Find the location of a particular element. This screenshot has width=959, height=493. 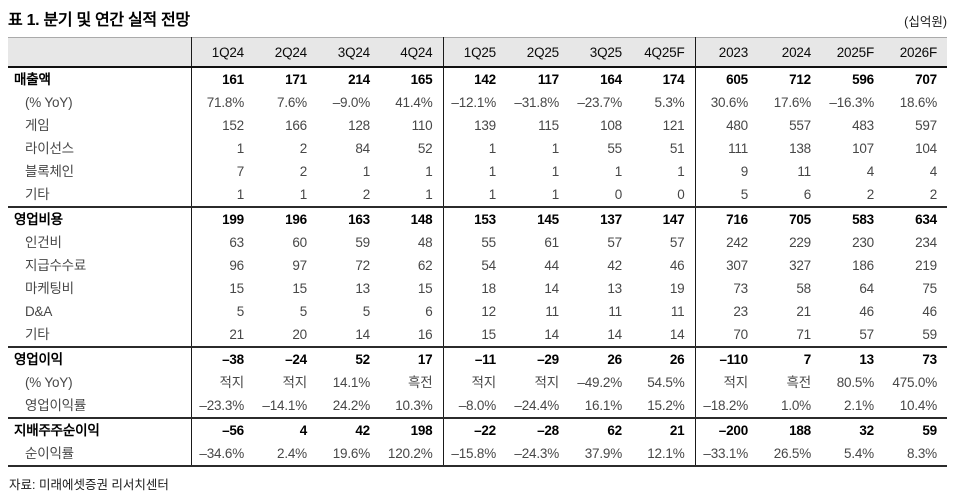

cell: 0 is located at coordinates (618, 194).